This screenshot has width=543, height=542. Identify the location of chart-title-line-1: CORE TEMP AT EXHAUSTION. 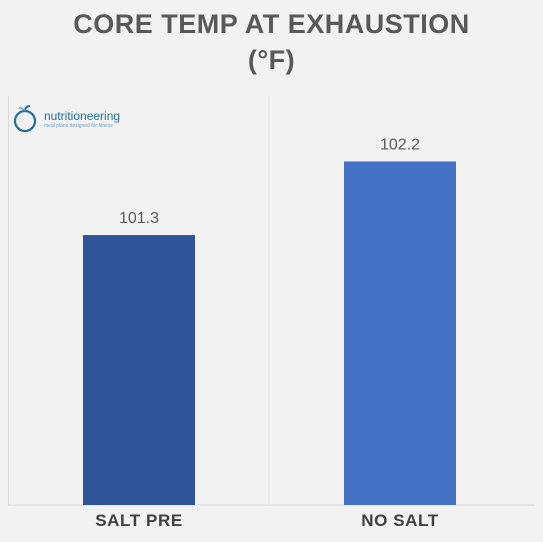
(271, 24).